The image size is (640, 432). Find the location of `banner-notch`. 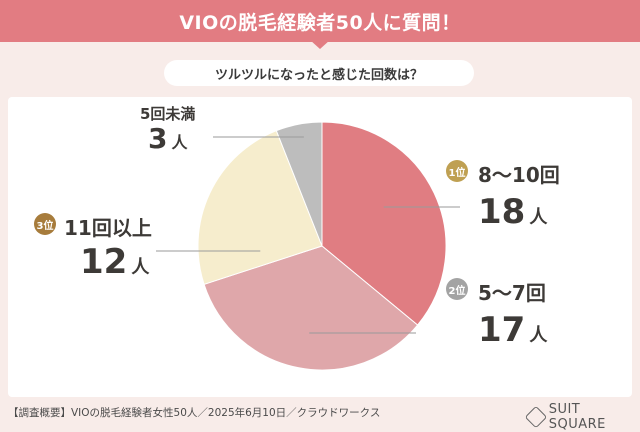

banner-notch is located at coordinates (320, 44).